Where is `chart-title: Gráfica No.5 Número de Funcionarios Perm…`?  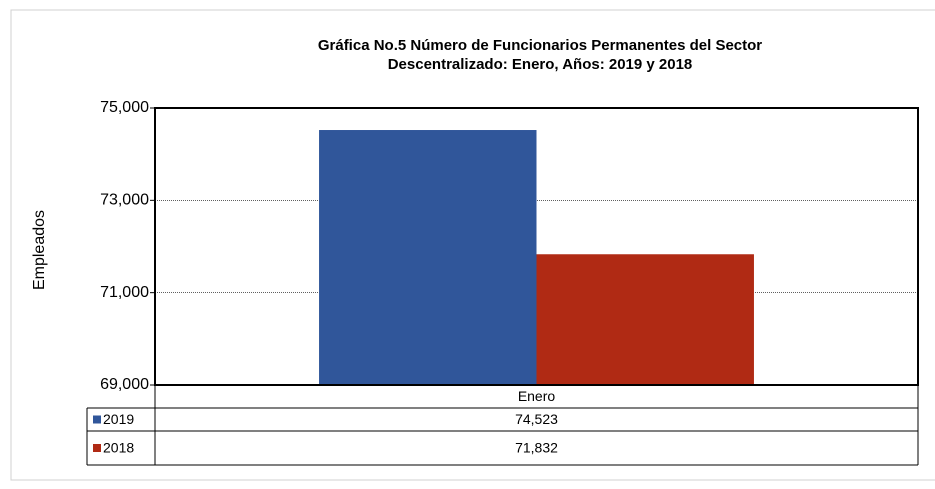
chart-title: Gráfica No.5 Número de Funcionarios Perm… is located at coordinates (540, 55).